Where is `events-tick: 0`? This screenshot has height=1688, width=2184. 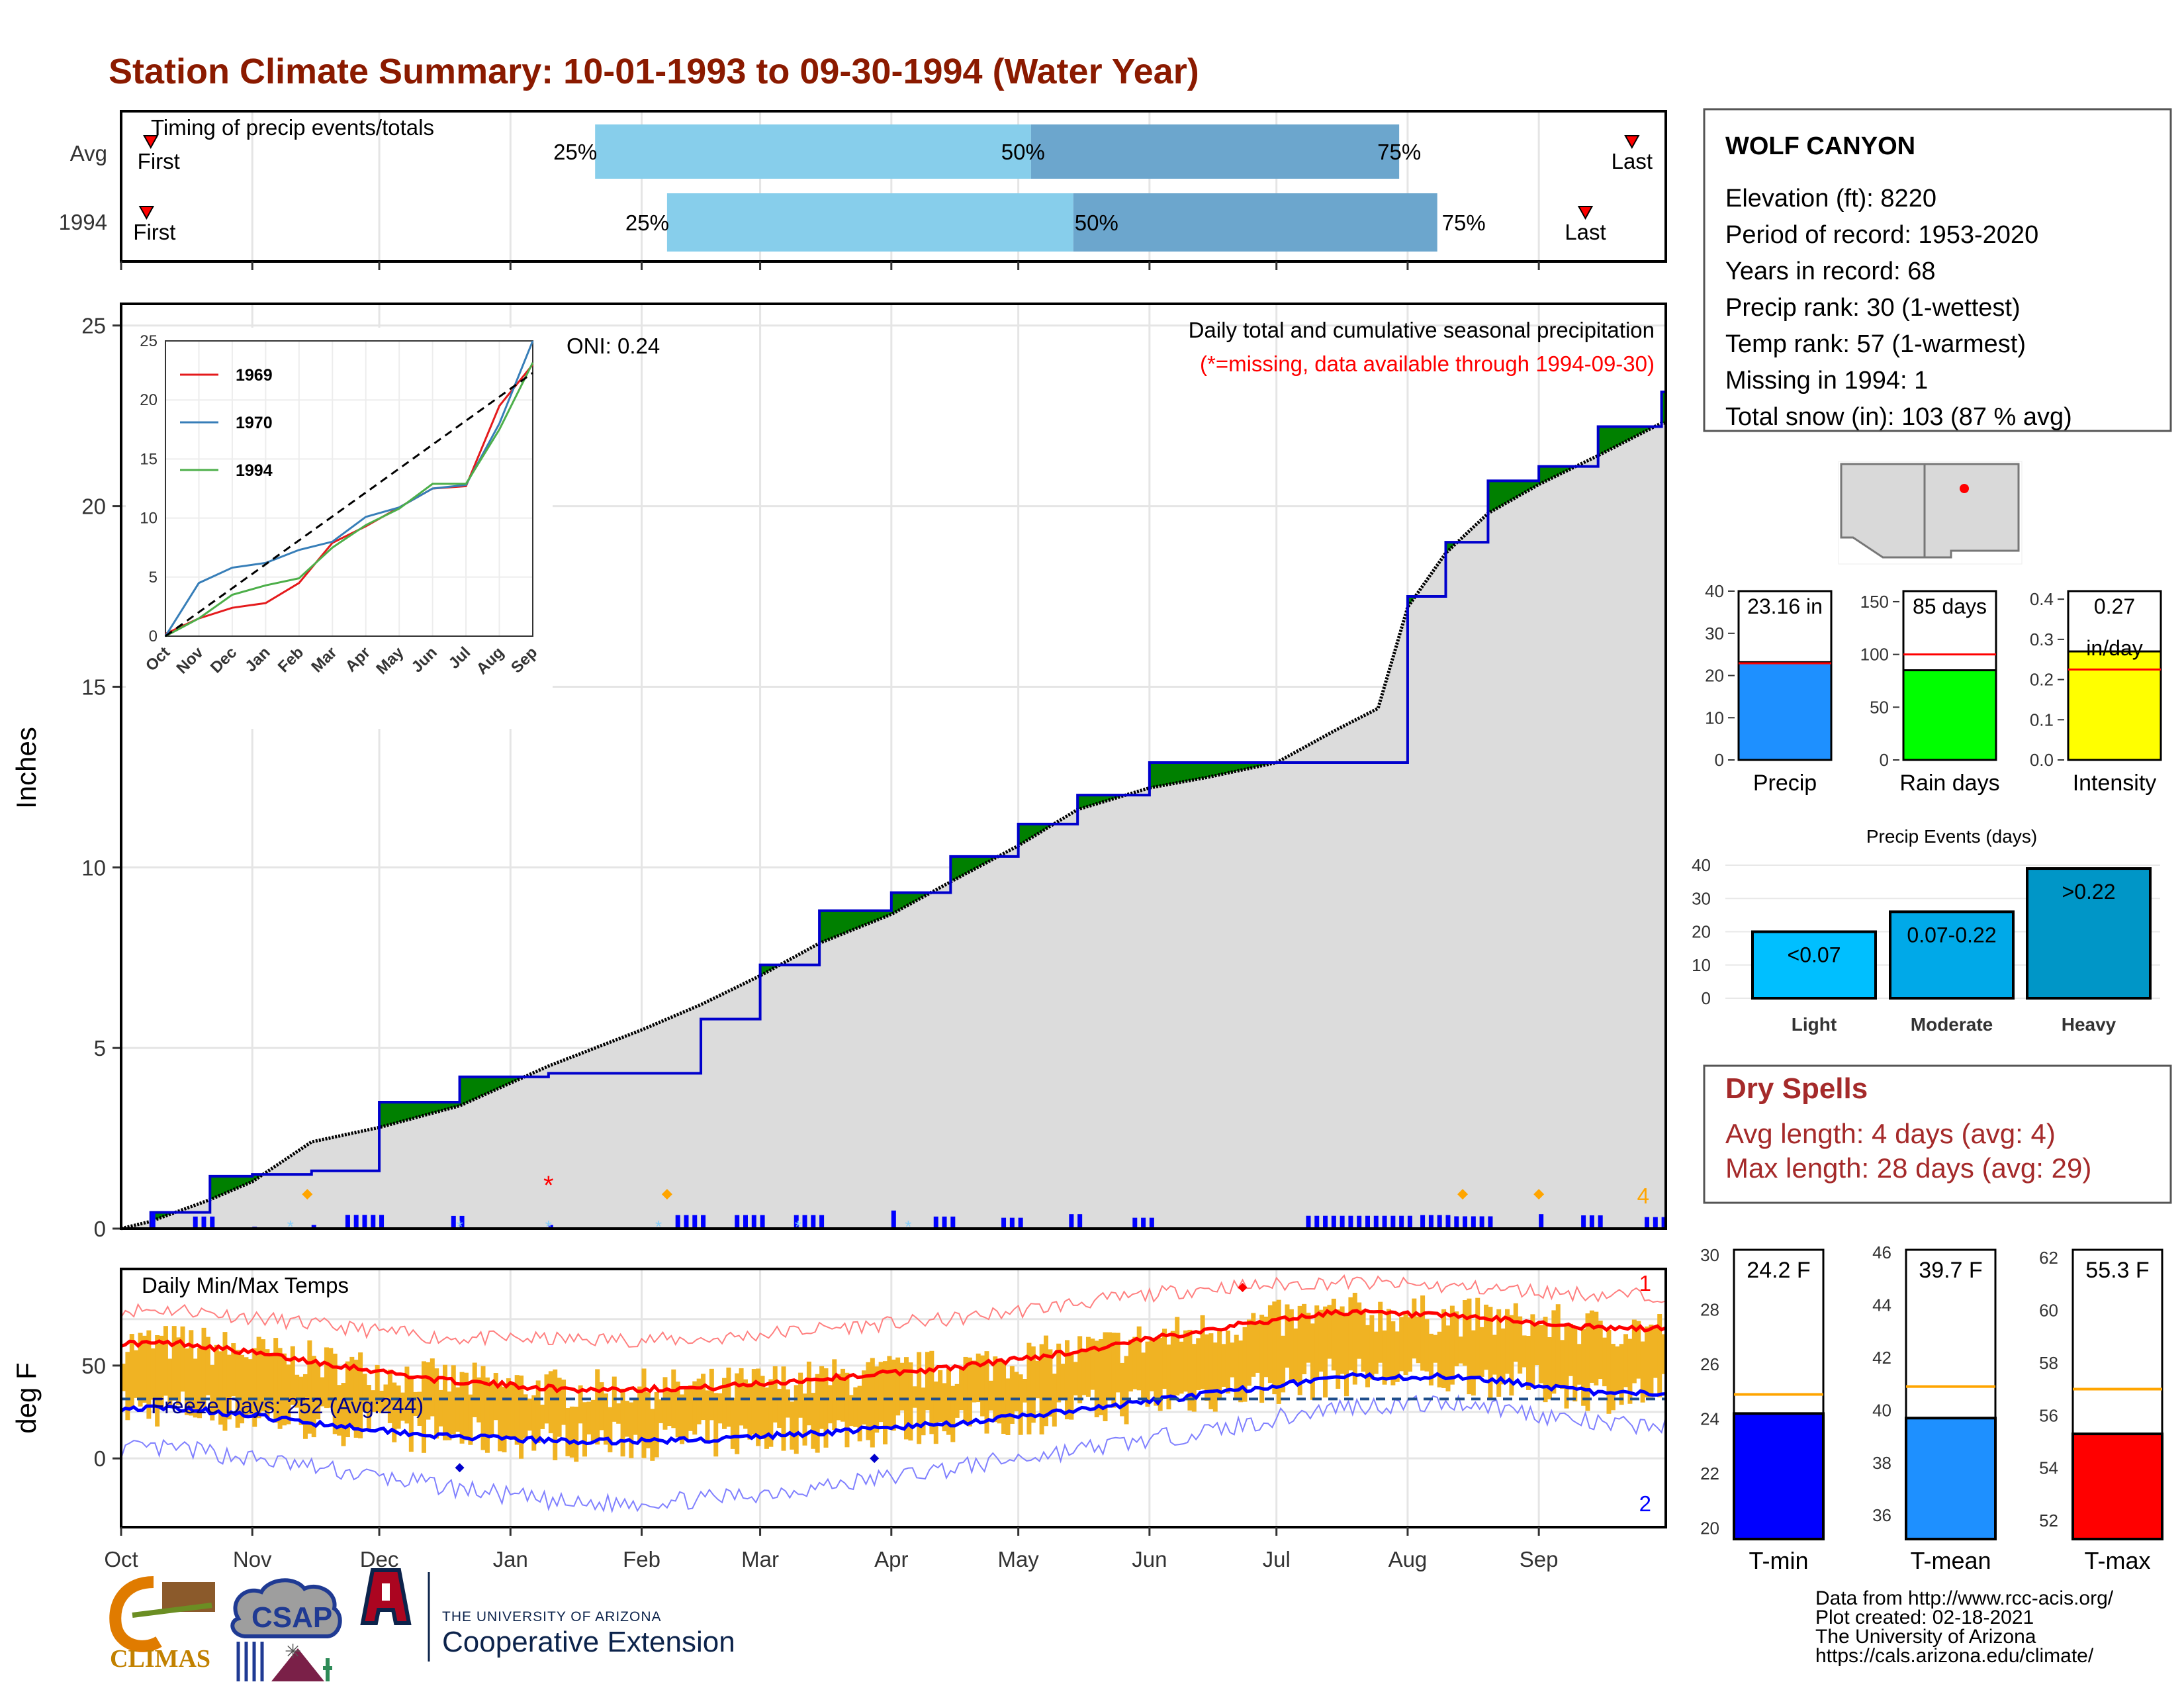 events-tick: 0 is located at coordinates (1706, 998).